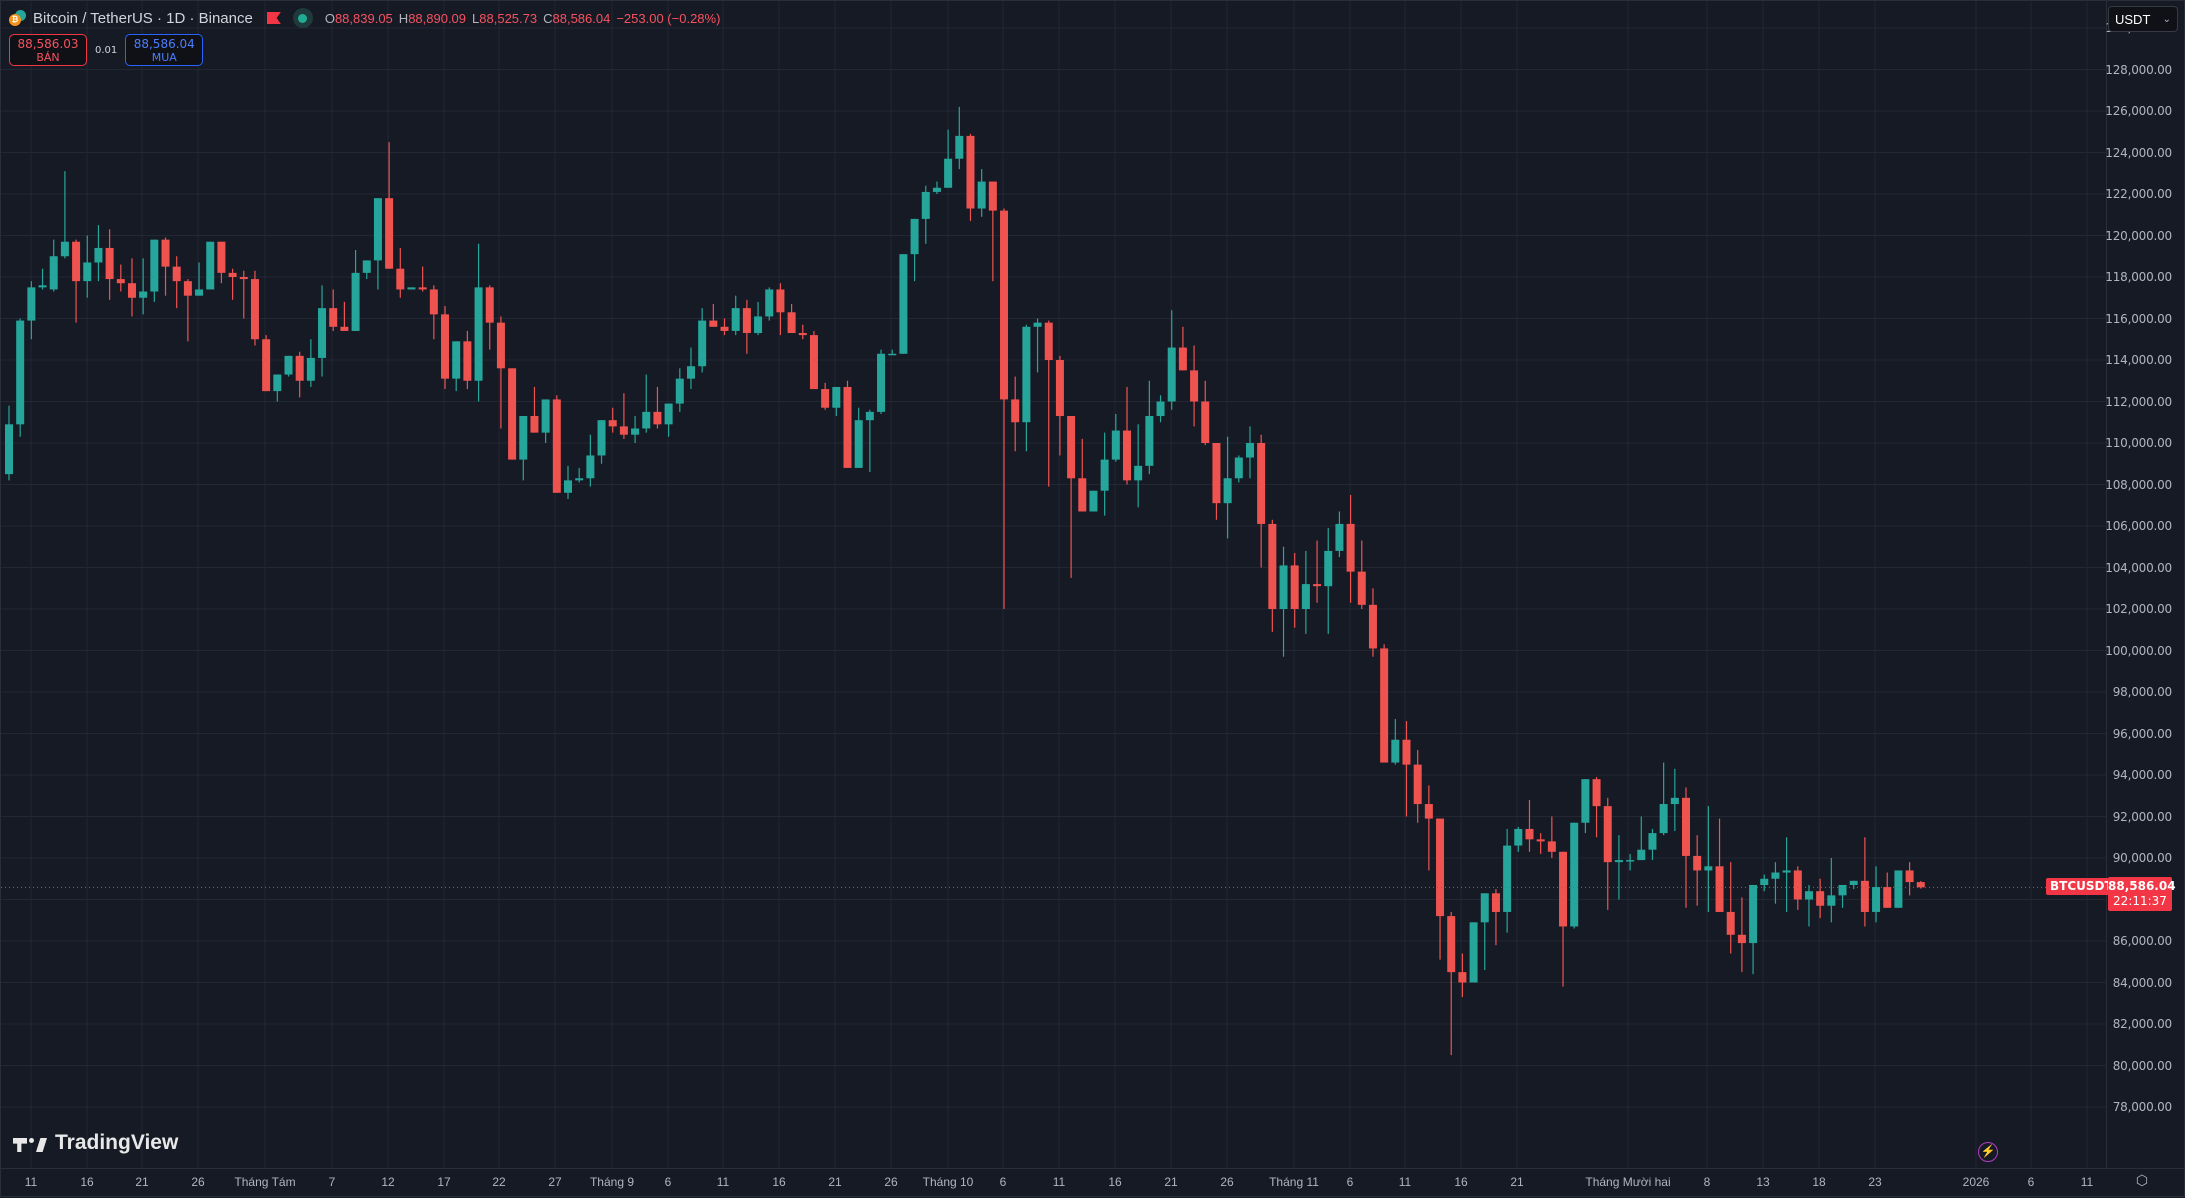 The height and width of the screenshot is (1198, 2185). I want to click on red-flag-icon, so click(273, 18).